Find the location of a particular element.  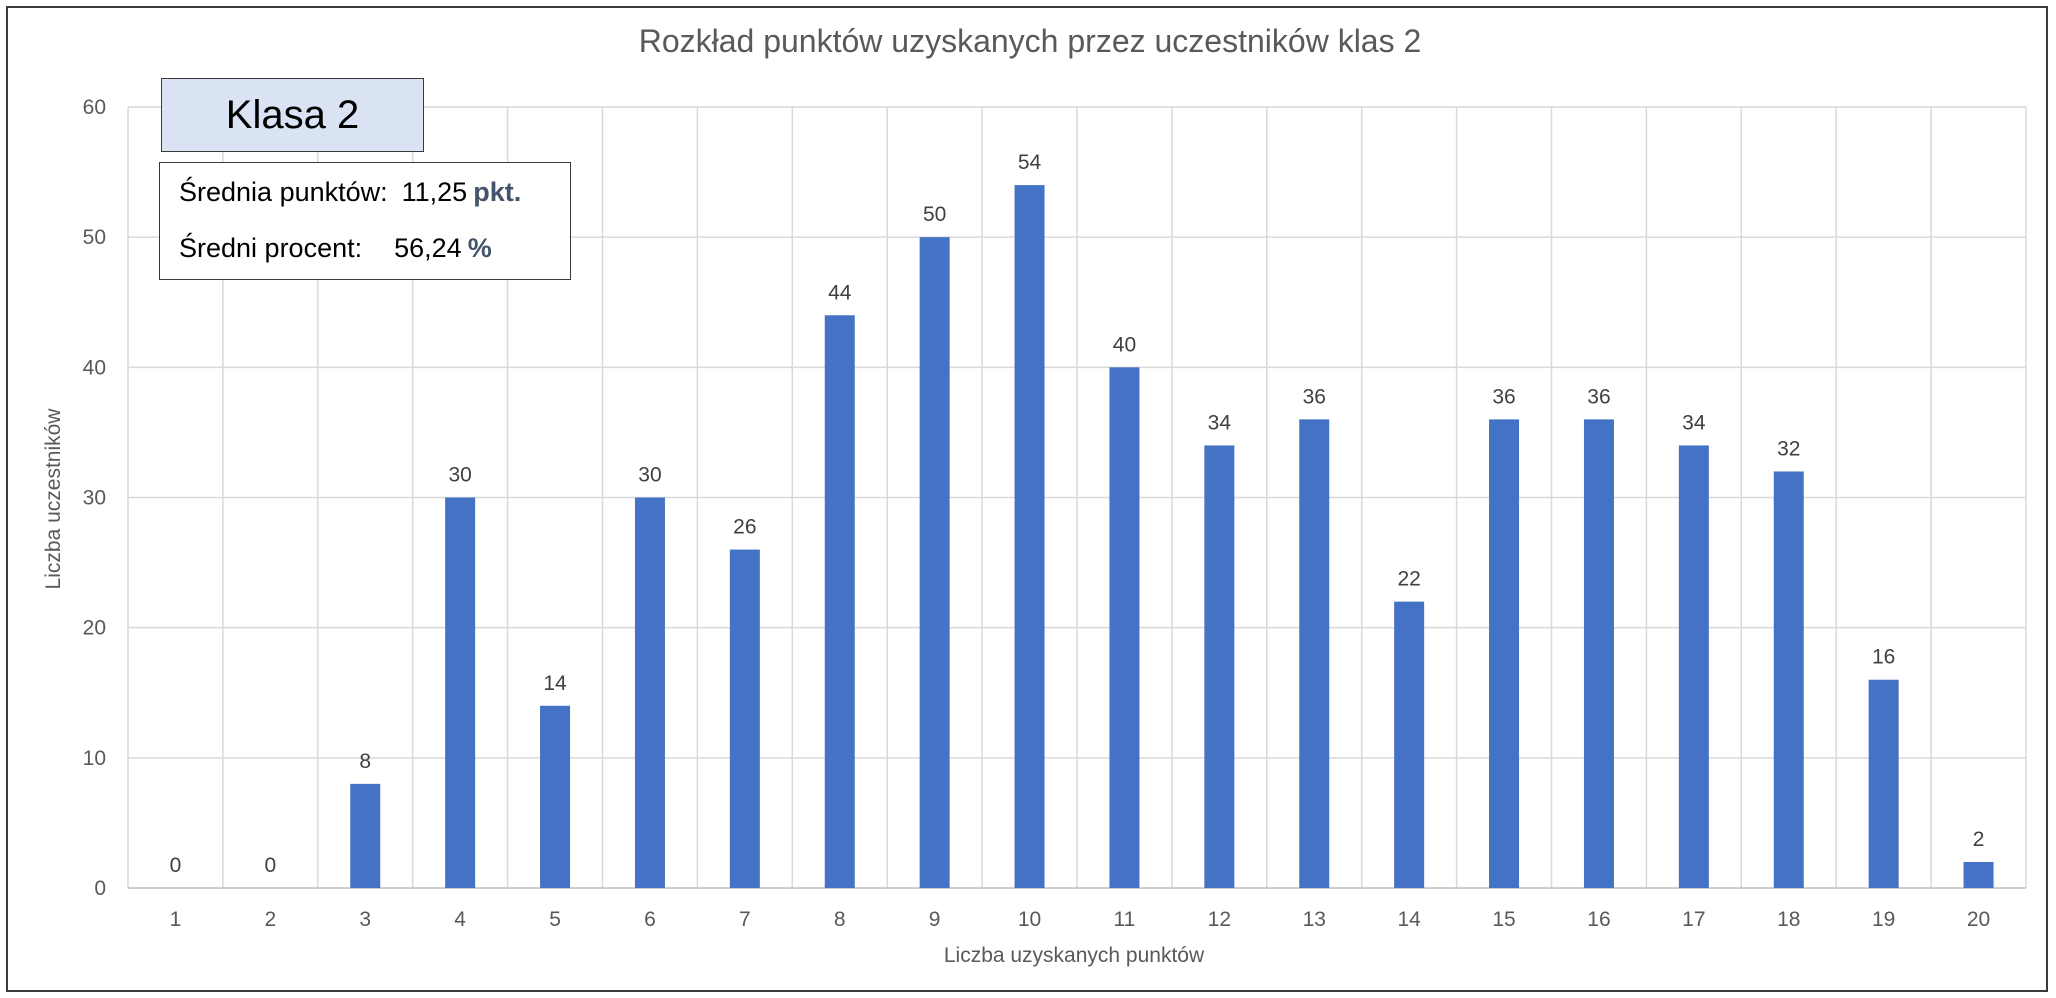

avg-points-value: 11,25 is located at coordinates (434, 192).